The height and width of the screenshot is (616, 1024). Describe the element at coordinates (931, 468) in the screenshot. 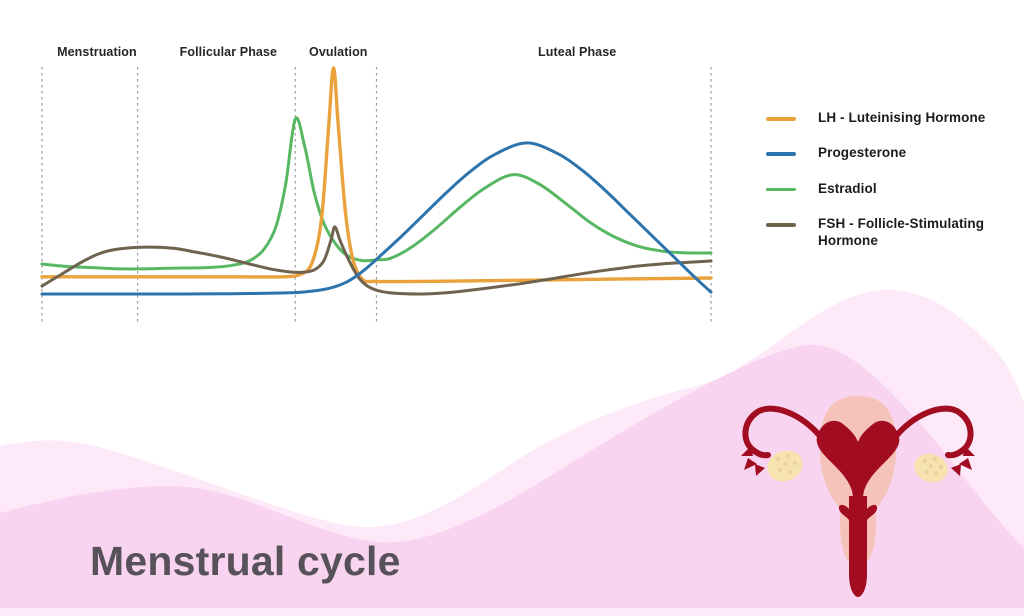

I see `ovary-right` at that location.